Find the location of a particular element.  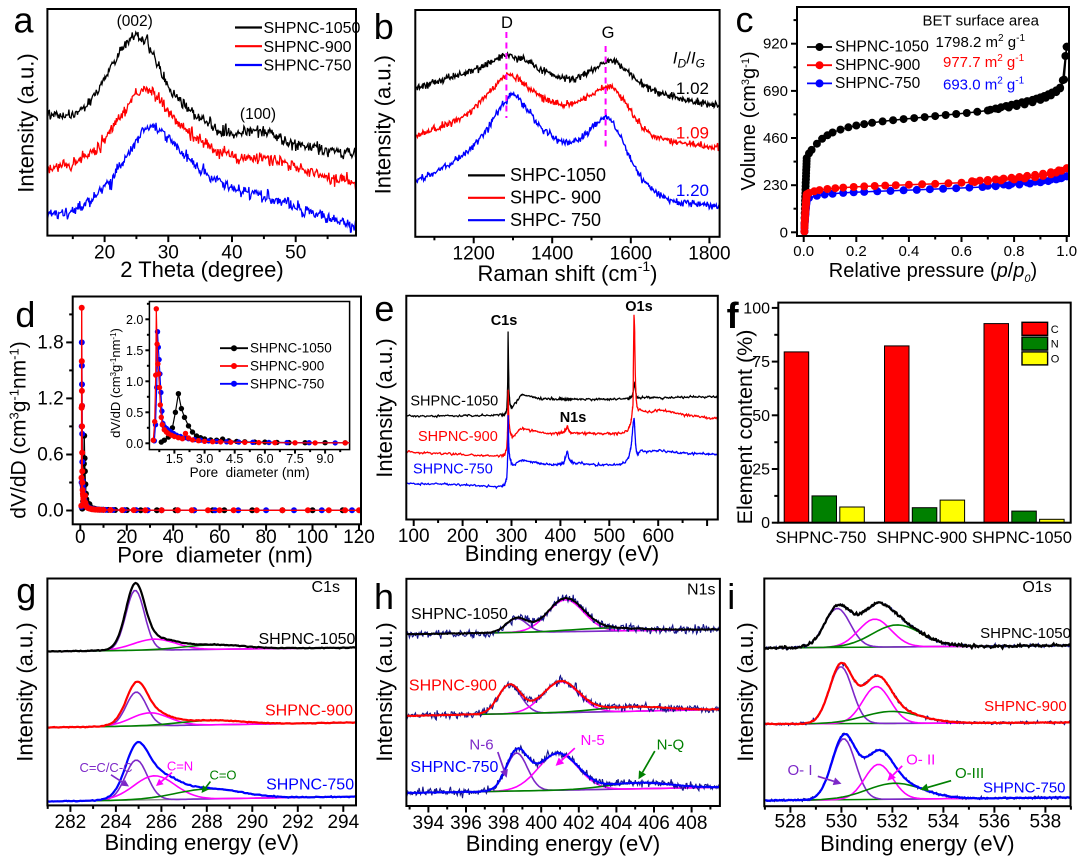

svg-text: 25 is located at coordinates (761, 470).